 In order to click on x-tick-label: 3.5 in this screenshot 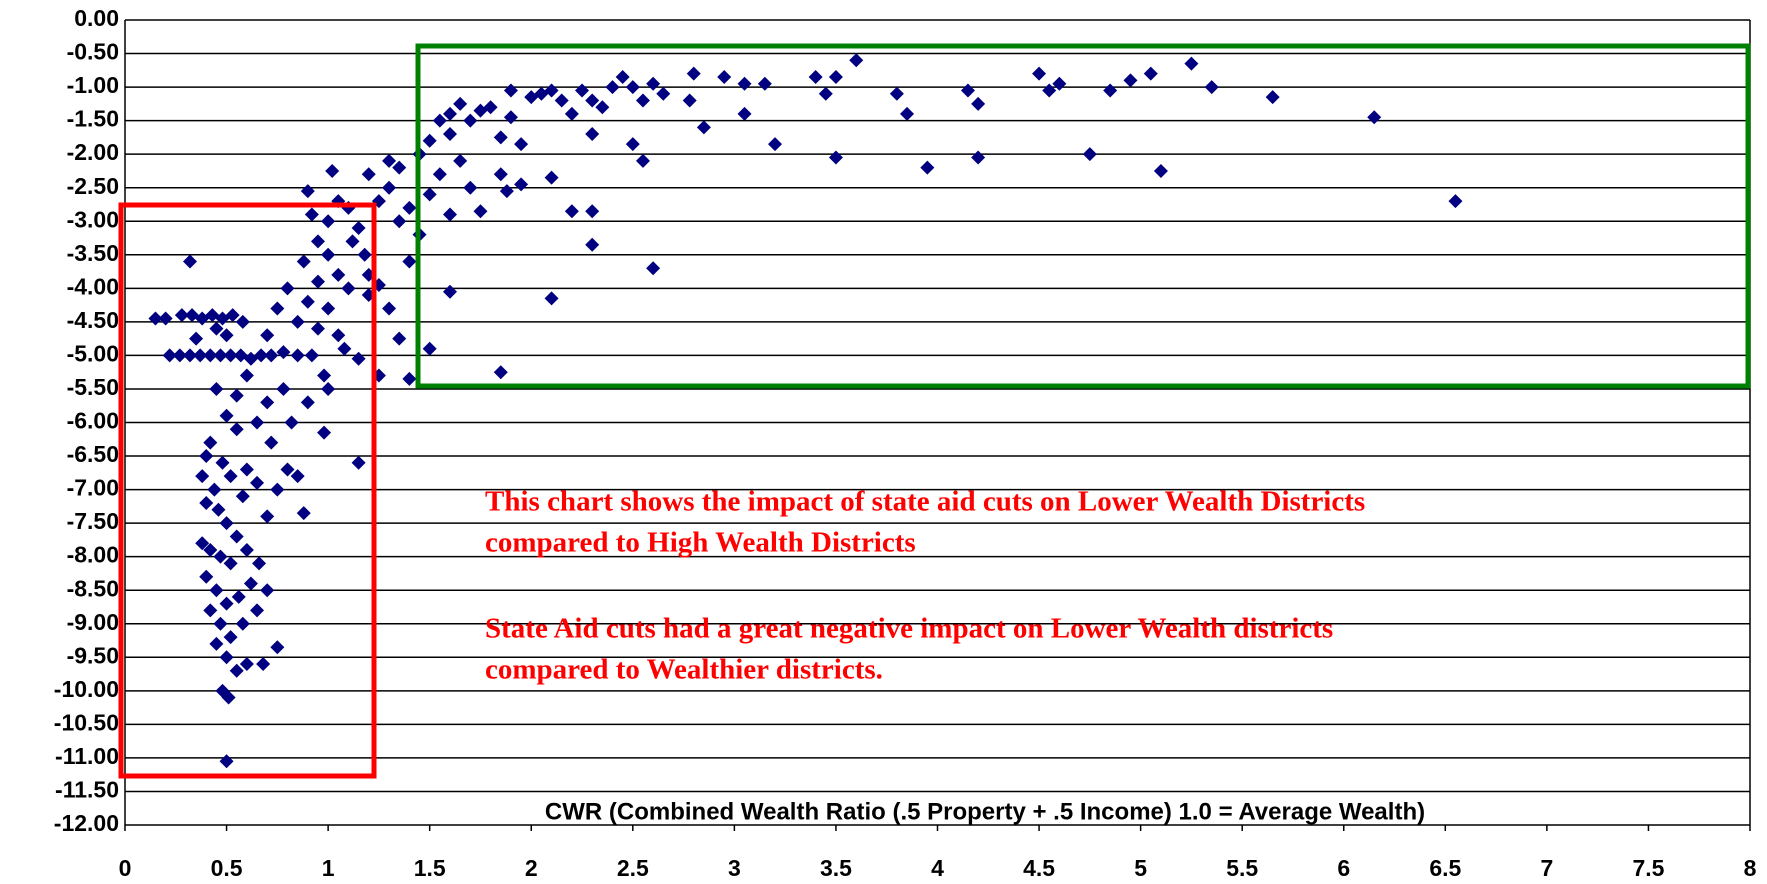, I will do `click(836, 868)`.